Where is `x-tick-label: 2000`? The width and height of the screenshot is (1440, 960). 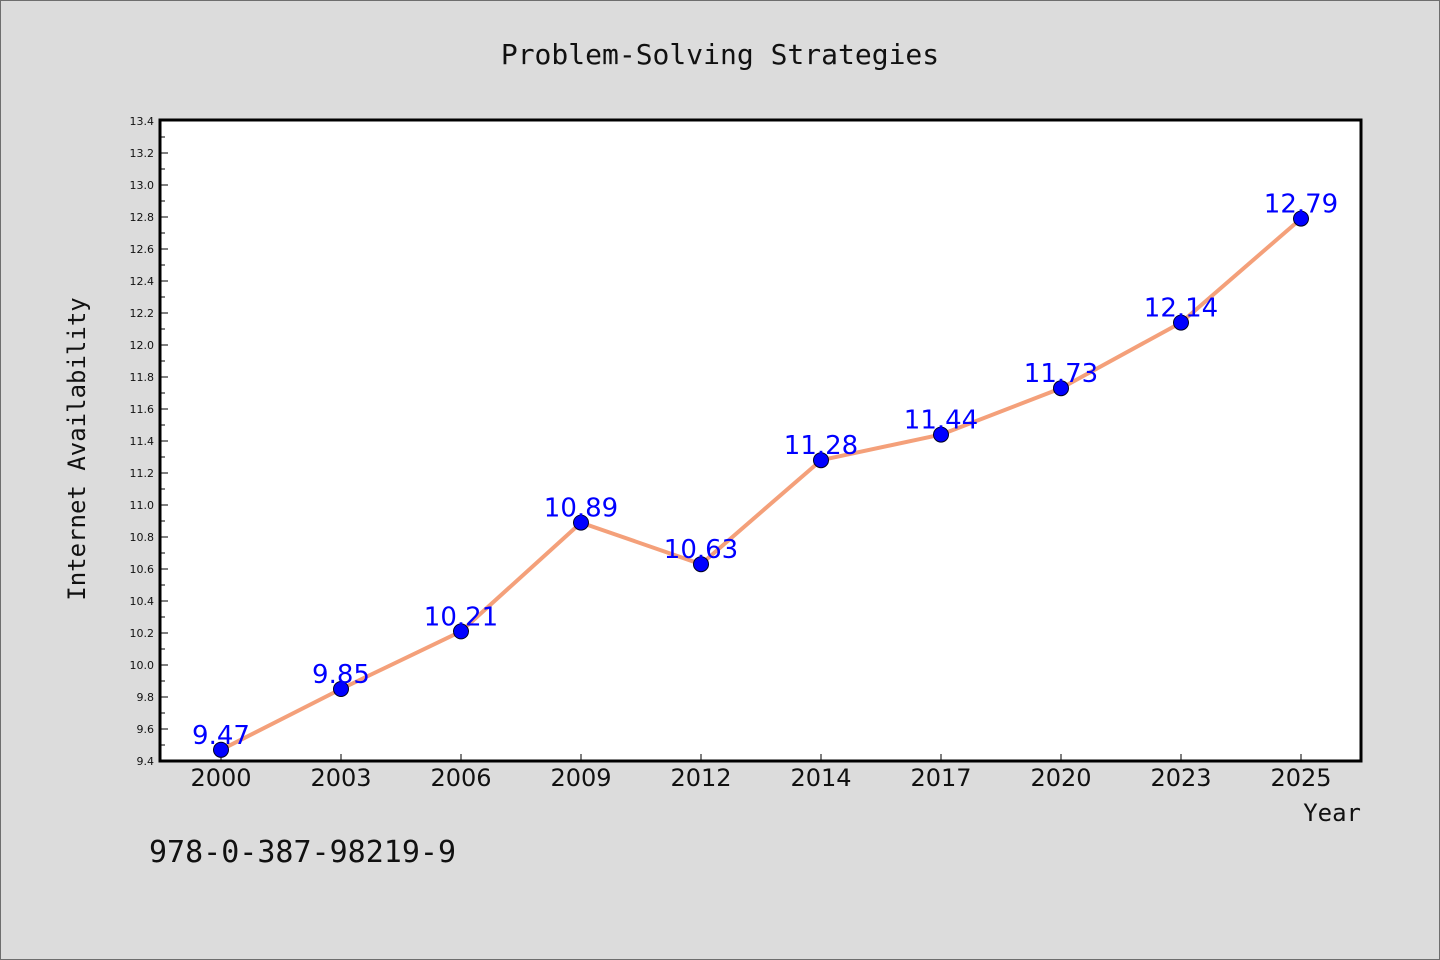
x-tick-label: 2000 is located at coordinates (220, 778).